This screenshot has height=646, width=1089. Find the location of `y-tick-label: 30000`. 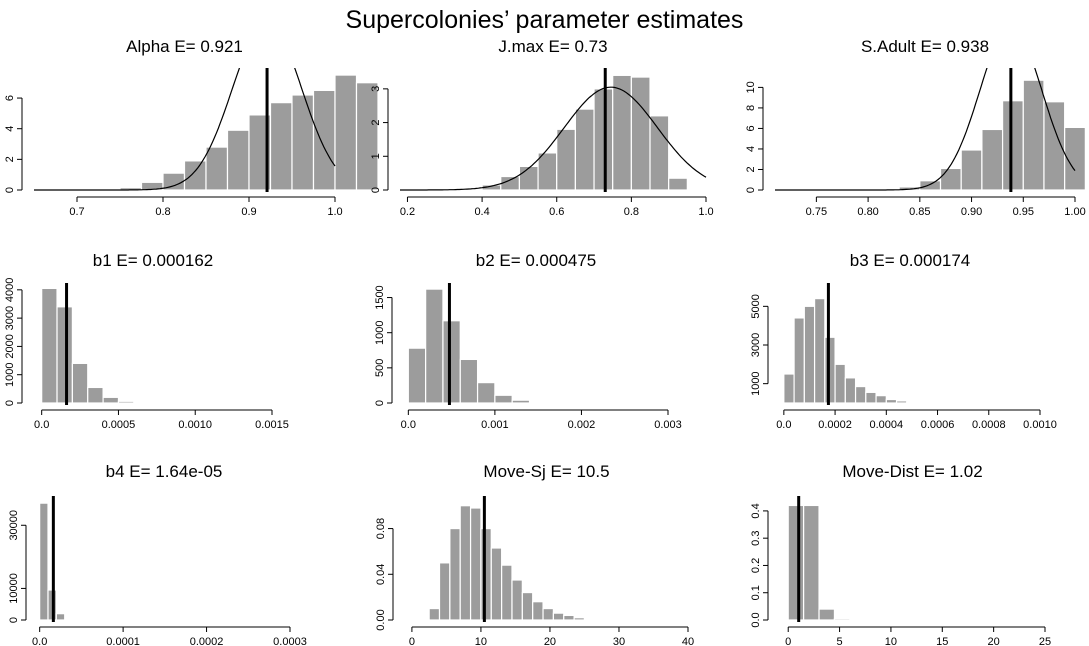

y-tick-label: 30000 is located at coordinates (14, 525).